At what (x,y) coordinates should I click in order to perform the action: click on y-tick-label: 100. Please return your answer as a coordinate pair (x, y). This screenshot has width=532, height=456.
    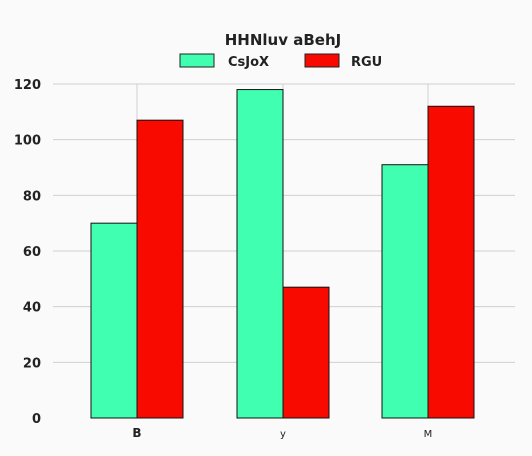
    Looking at the image, I should click on (27, 141).